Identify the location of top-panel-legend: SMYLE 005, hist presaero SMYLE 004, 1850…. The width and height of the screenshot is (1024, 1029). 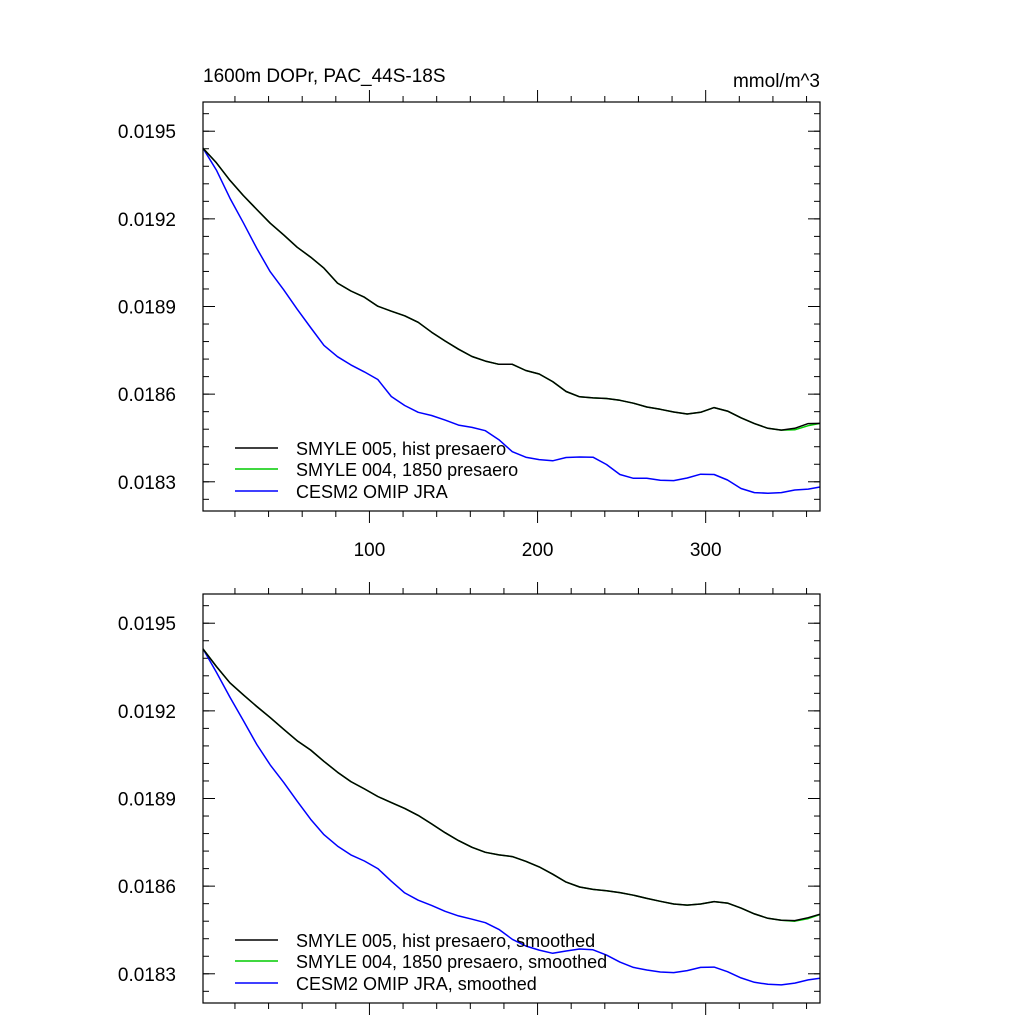
(376, 470).